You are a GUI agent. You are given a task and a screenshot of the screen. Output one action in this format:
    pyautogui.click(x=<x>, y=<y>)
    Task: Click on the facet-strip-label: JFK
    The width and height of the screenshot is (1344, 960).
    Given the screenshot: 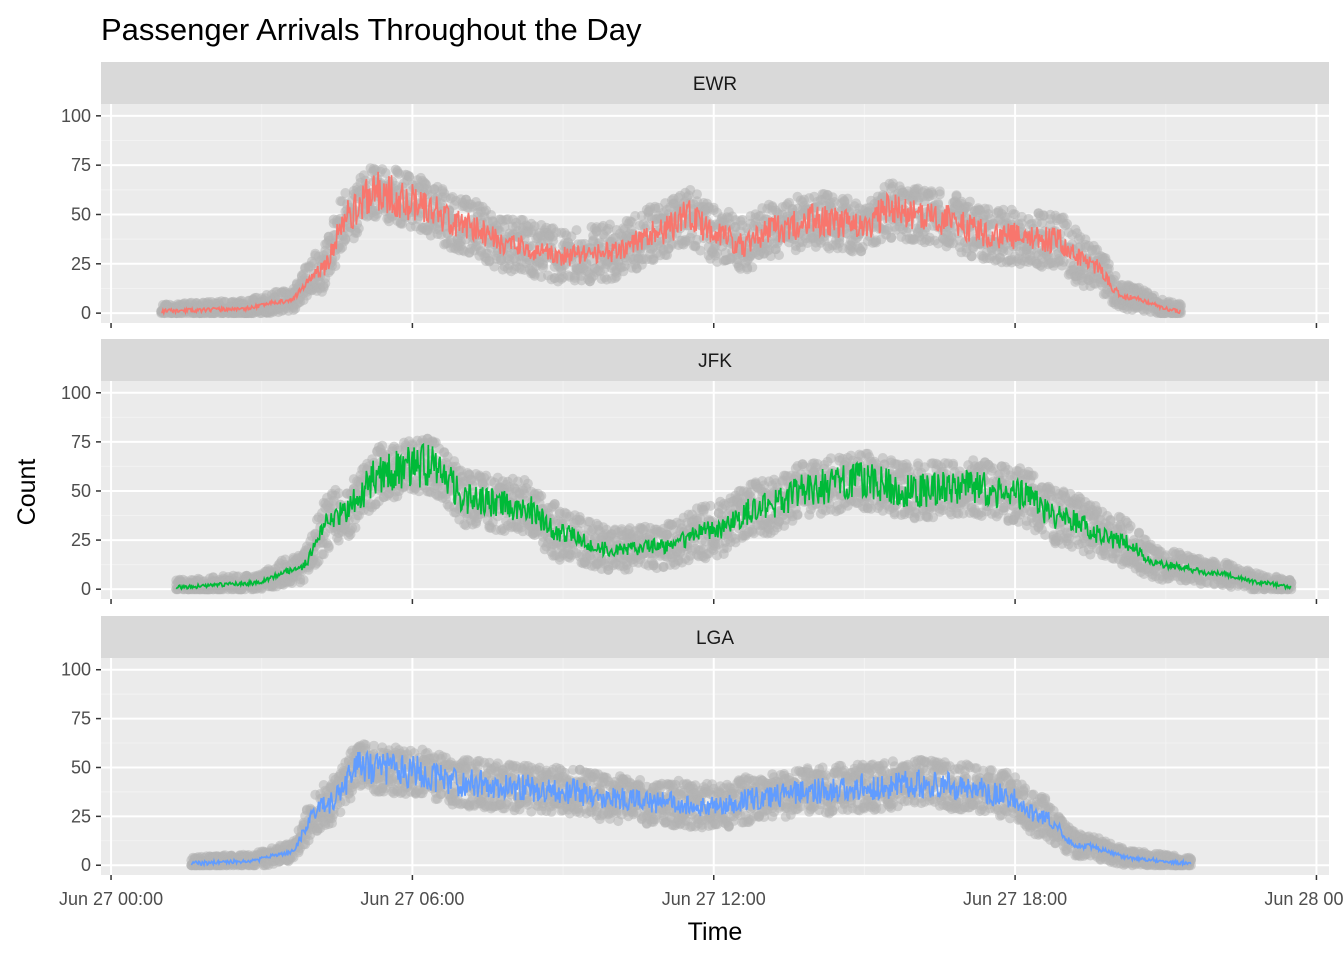 What is the action you would take?
    pyautogui.click(x=715, y=361)
    